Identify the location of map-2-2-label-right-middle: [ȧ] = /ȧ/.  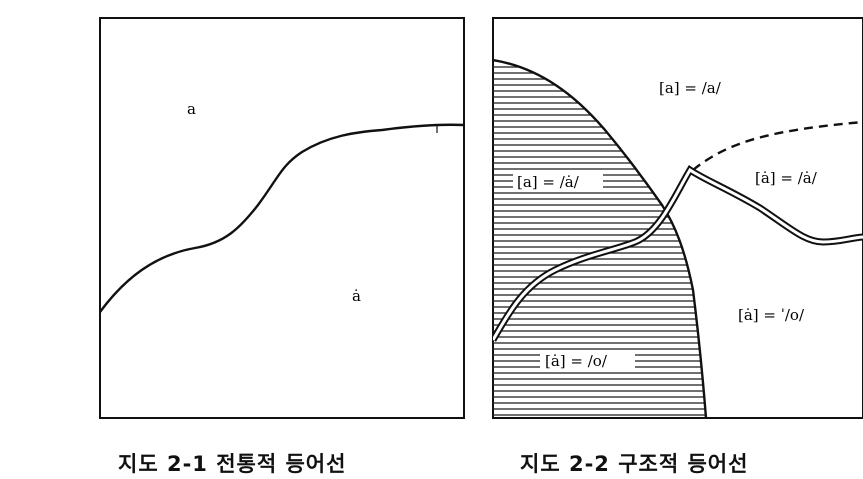
(786, 178).